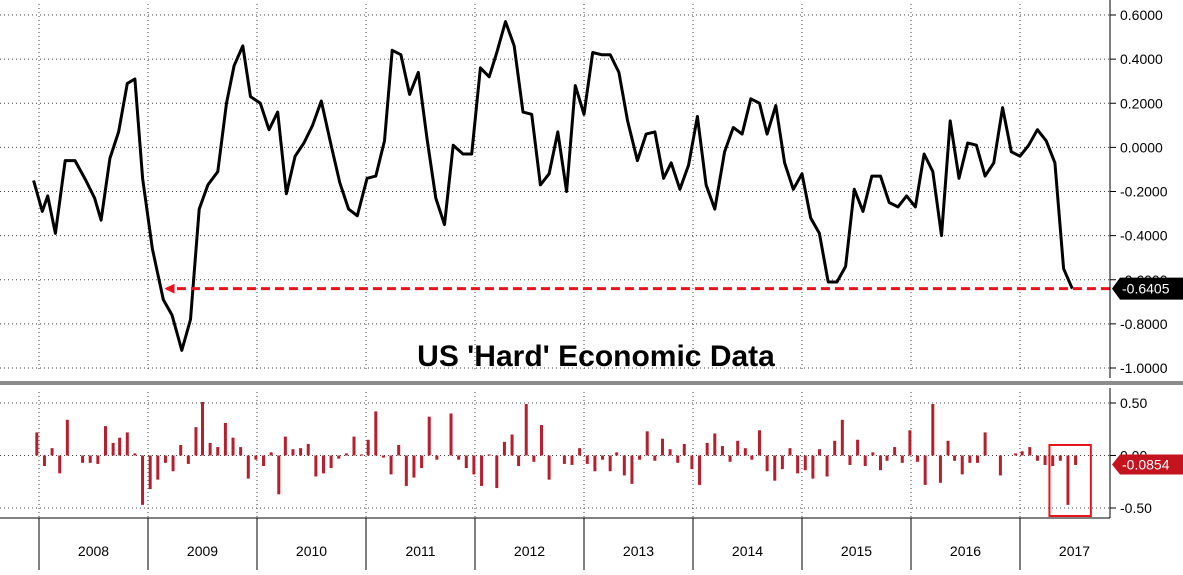  What do you see at coordinates (596, 356) in the screenshot?
I see `chart-title: US 'Hard' Economic Data` at bounding box center [596, 356].